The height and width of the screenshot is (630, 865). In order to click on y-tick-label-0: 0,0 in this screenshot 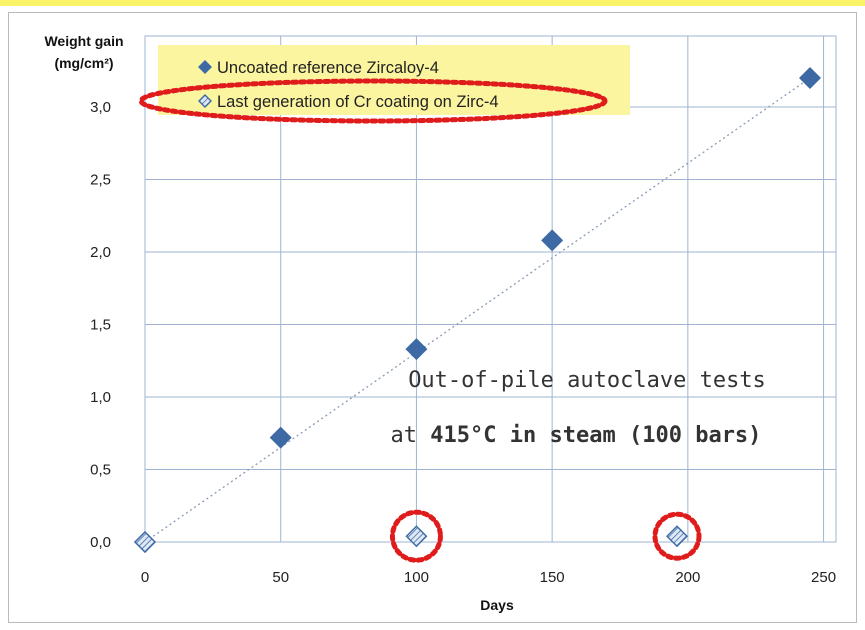, I will do `click(100, 542)`.